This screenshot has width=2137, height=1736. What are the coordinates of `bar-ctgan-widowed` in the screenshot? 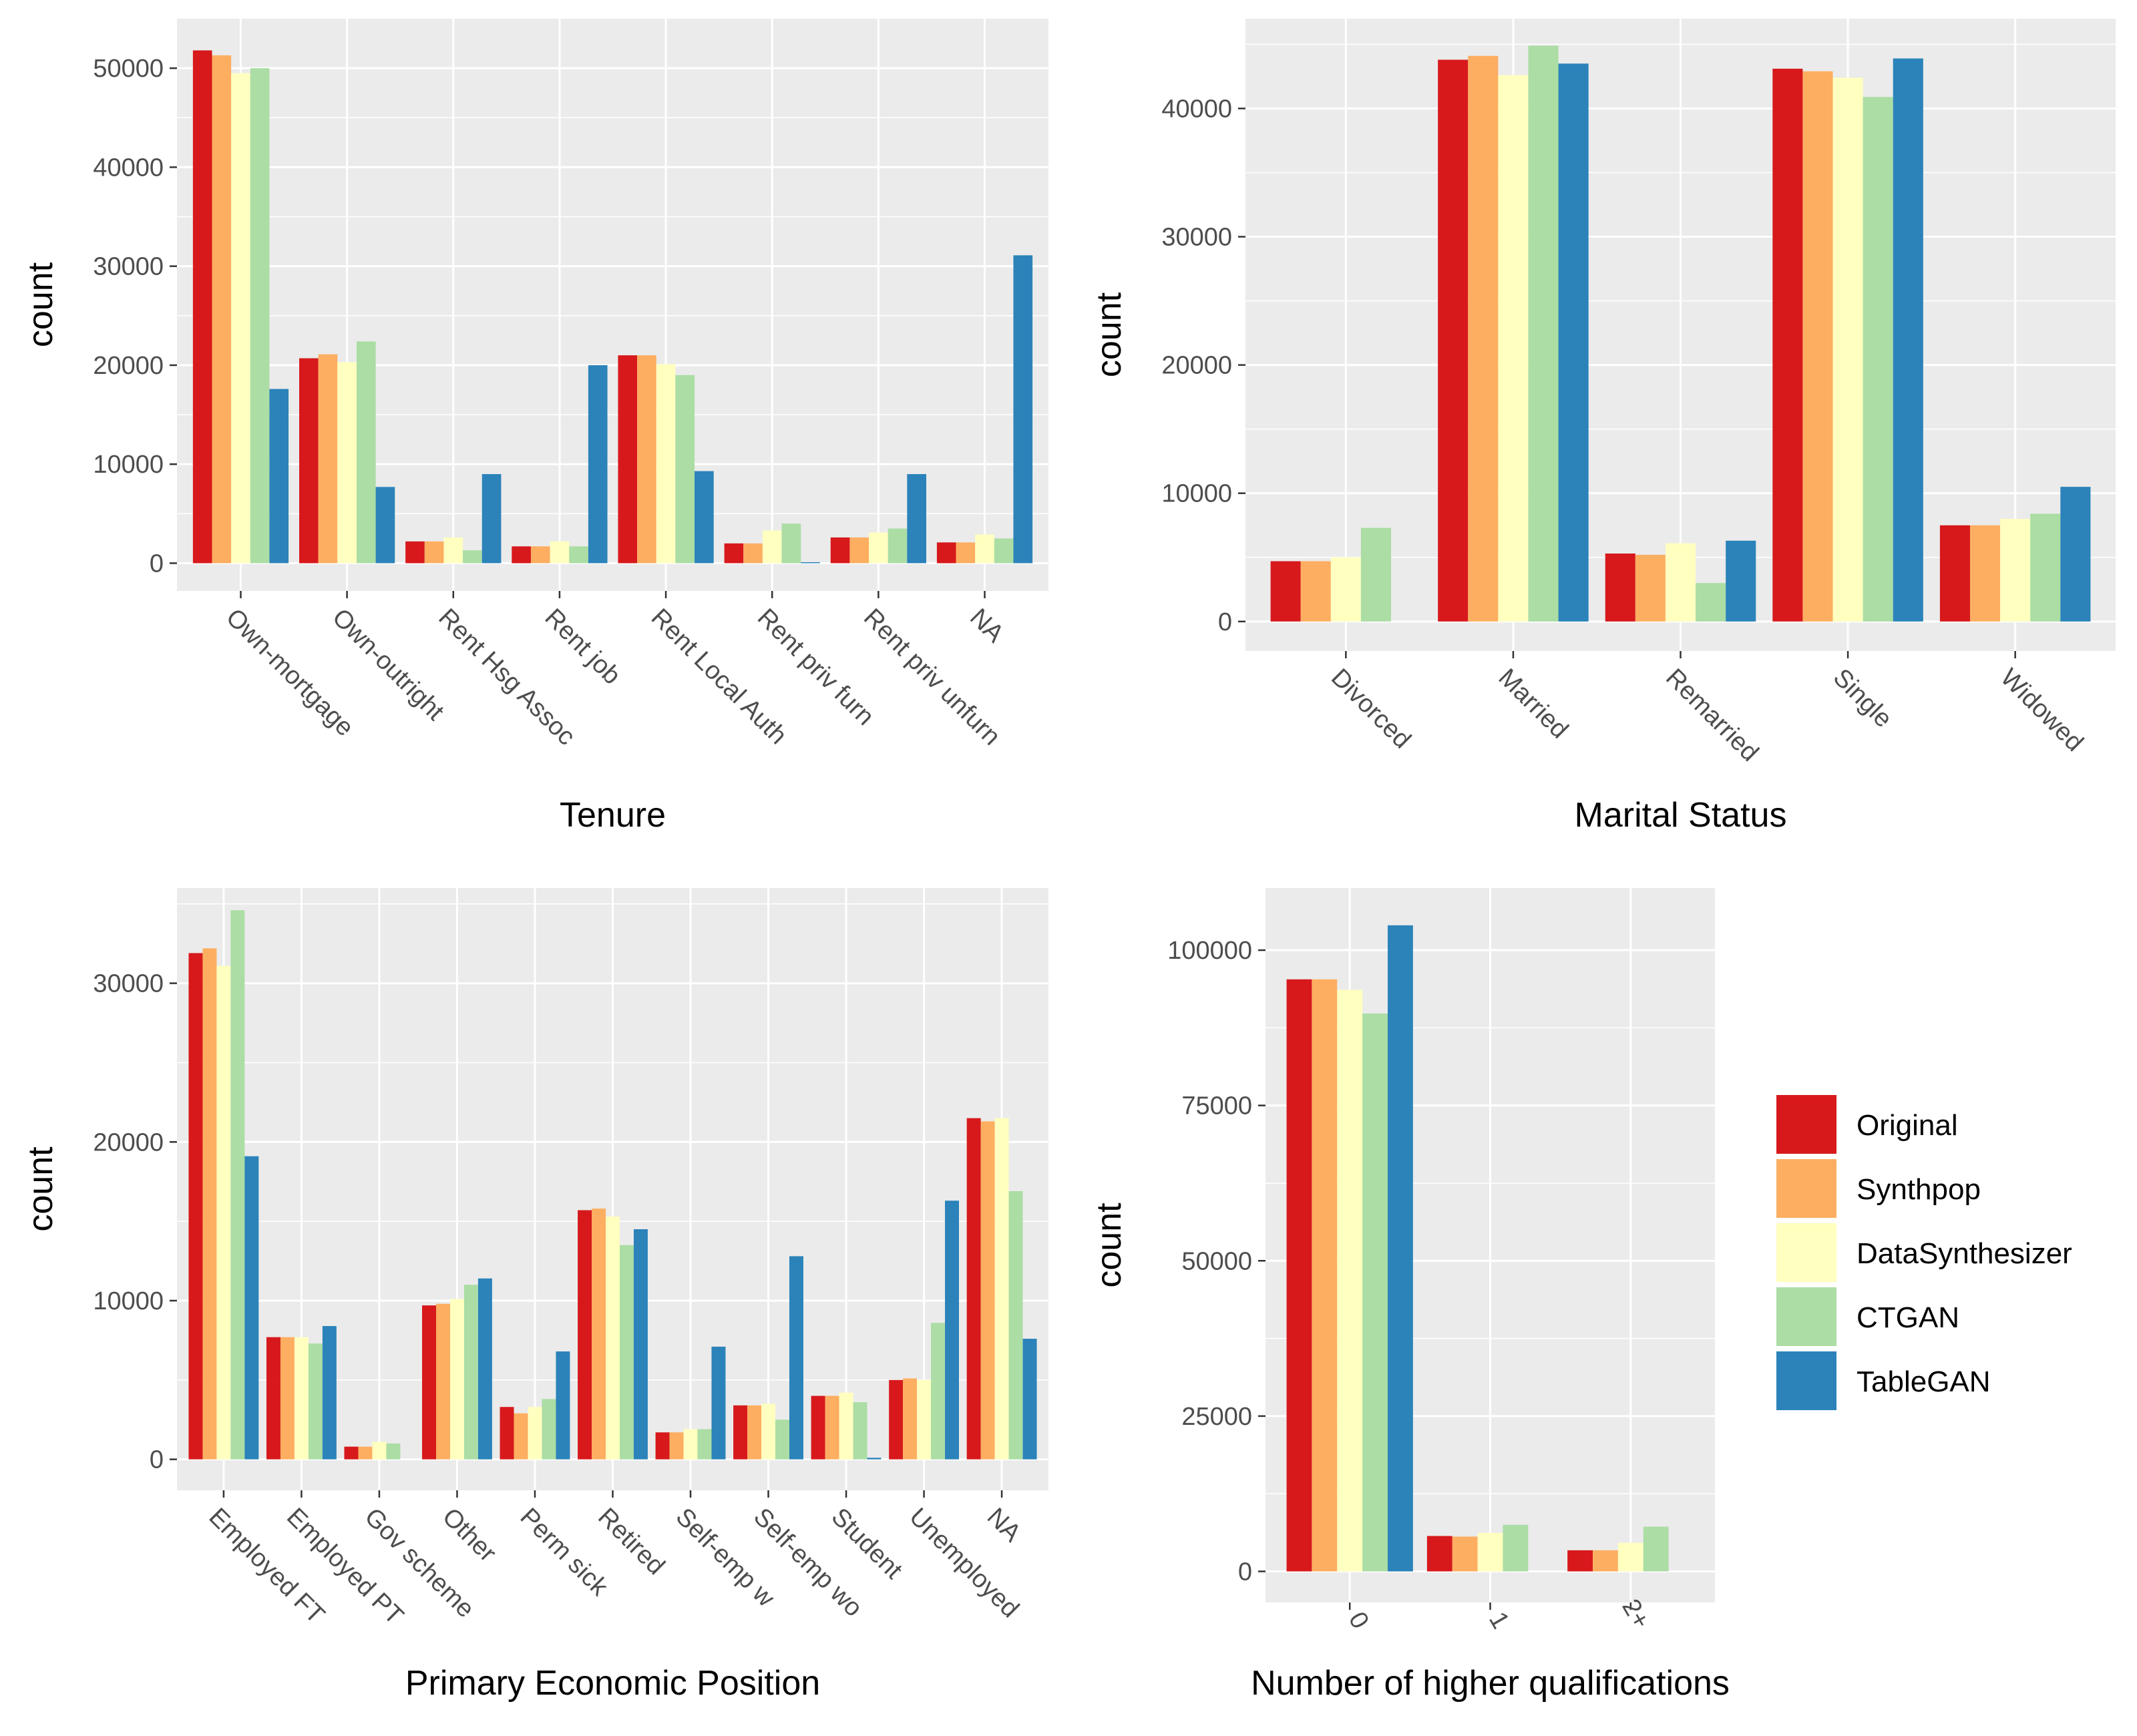 It's located at (2045, 567).